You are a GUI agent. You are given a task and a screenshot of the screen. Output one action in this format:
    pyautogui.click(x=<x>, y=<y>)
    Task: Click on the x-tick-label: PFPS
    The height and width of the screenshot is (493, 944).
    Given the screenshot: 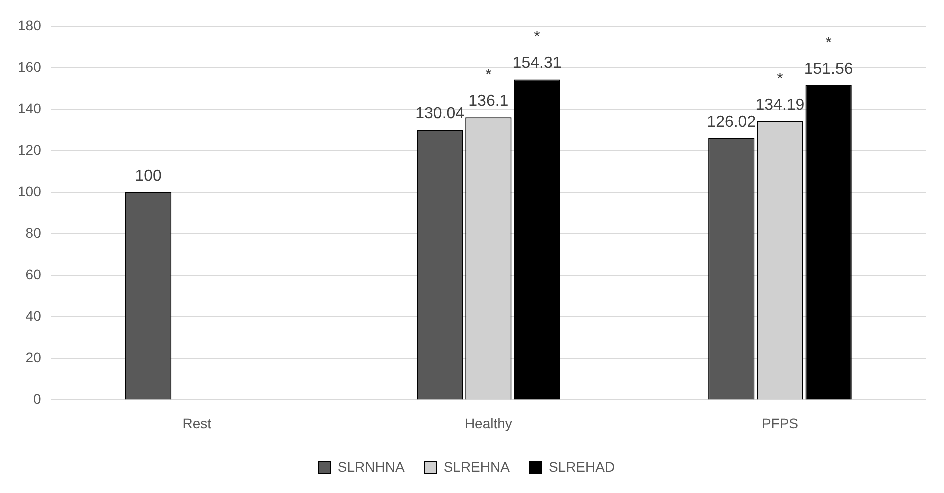 What is the action you would take?
    pyautogui.click(x=780, y=423)
    